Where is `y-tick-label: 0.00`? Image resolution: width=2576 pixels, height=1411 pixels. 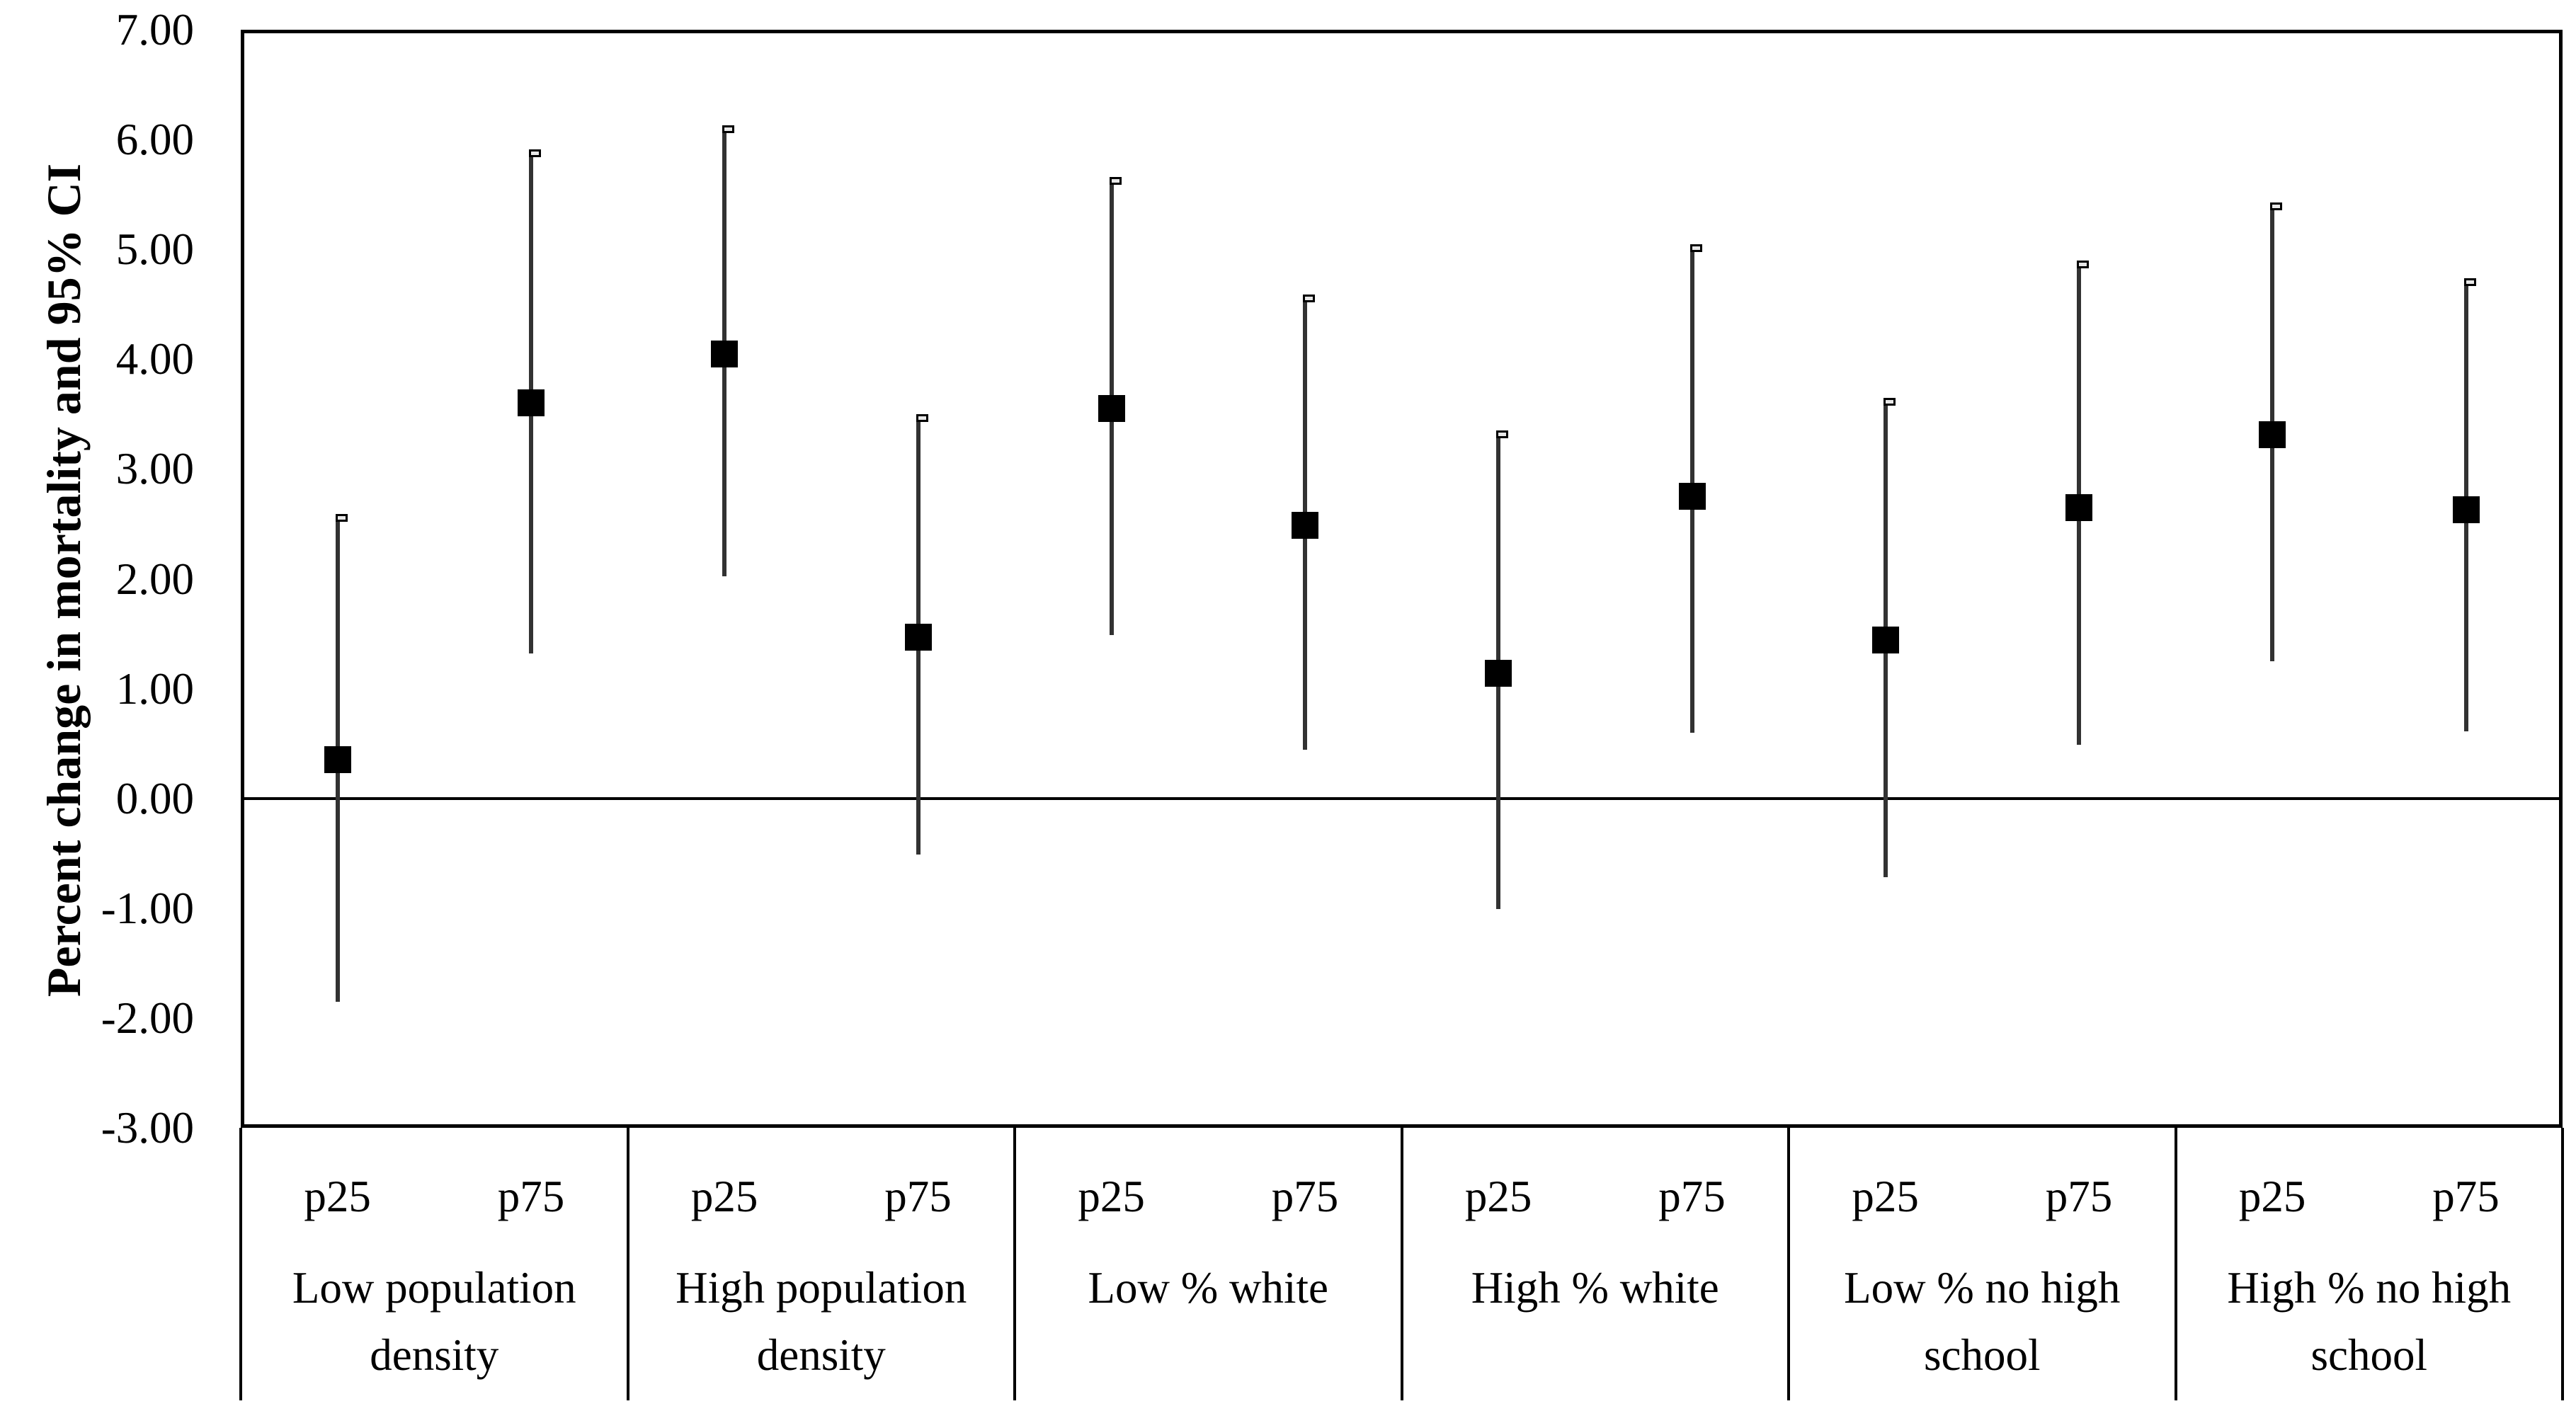
y-tick-label: 0.00 is located at coordinates (154, 798).